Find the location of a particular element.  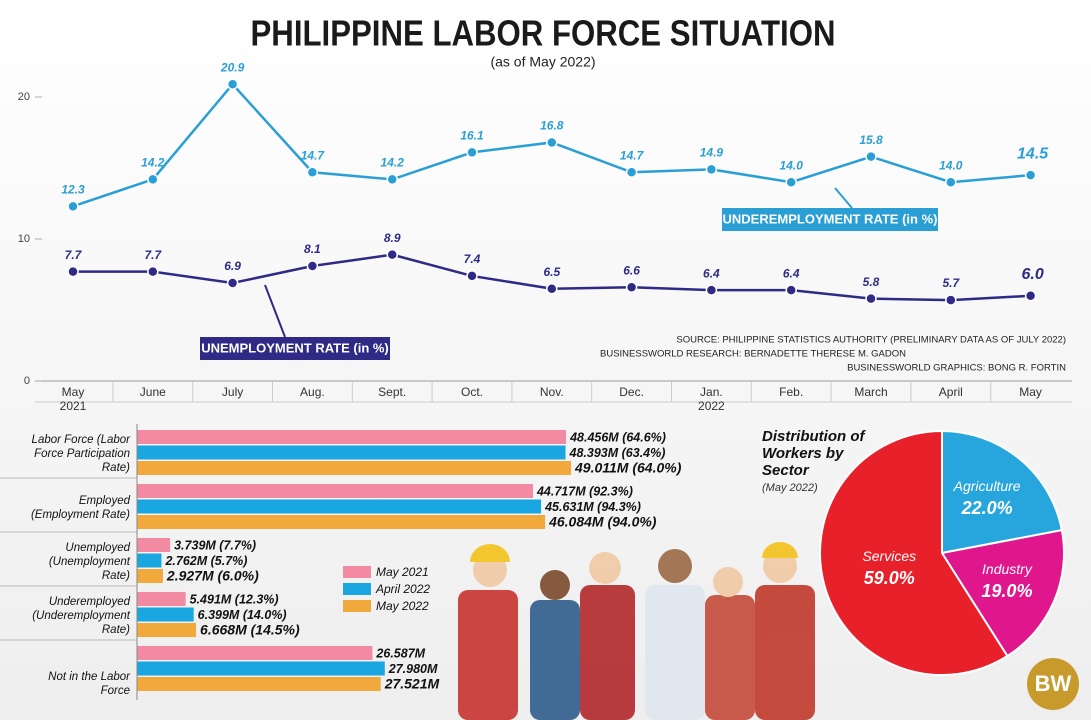

y-tick-label: 10 is located at coordinates (24, 239).